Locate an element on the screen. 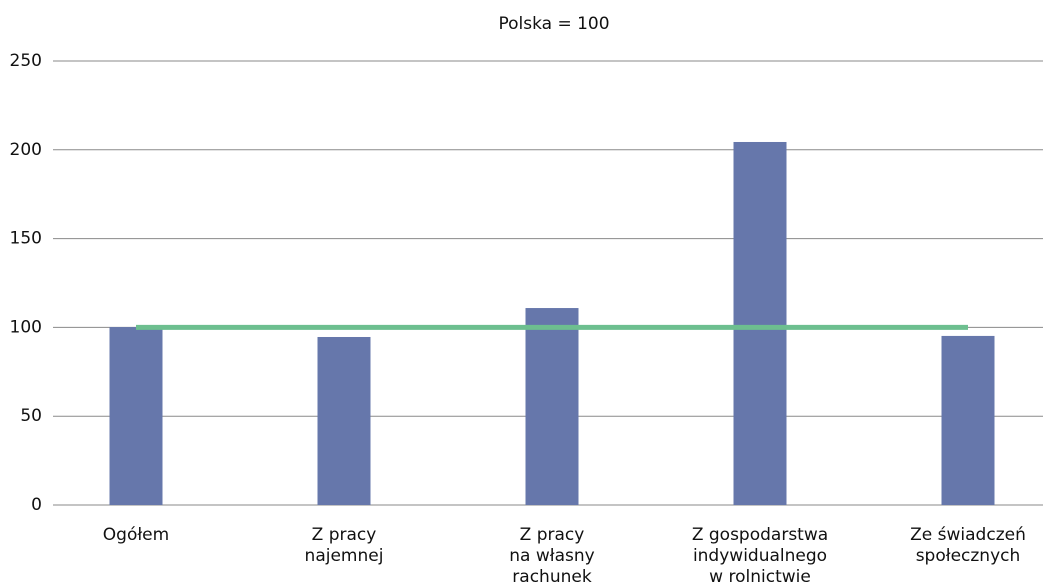  x-tick-label: społecznych is located at coordinates (968, 556).